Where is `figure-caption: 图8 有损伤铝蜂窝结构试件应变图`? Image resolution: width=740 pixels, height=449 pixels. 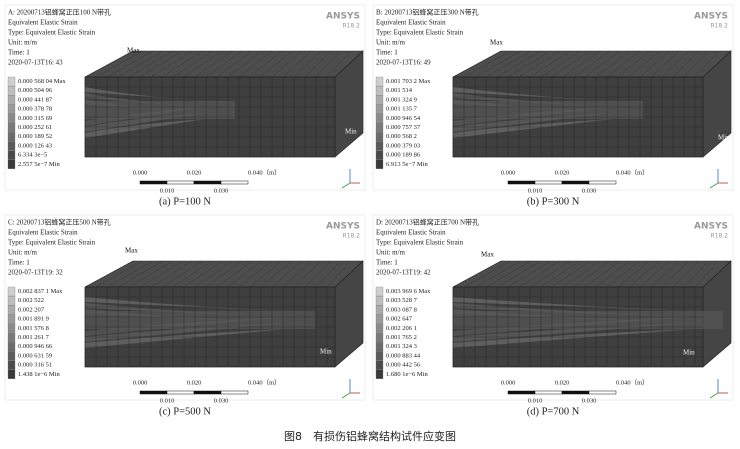
figure-caption: 图8 有损伤铝蜂窝结构试件应变图 is located at coordinates (370, 436).